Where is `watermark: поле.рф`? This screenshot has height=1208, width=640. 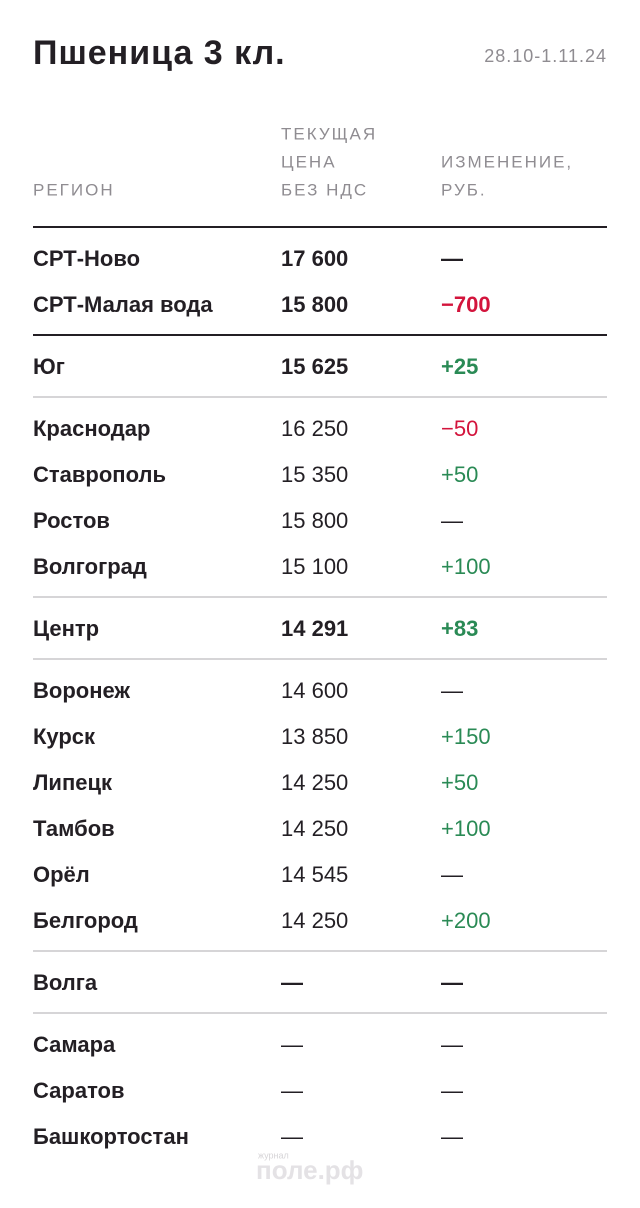 watermark: поле.рф is located at coordinates (309, 1170).